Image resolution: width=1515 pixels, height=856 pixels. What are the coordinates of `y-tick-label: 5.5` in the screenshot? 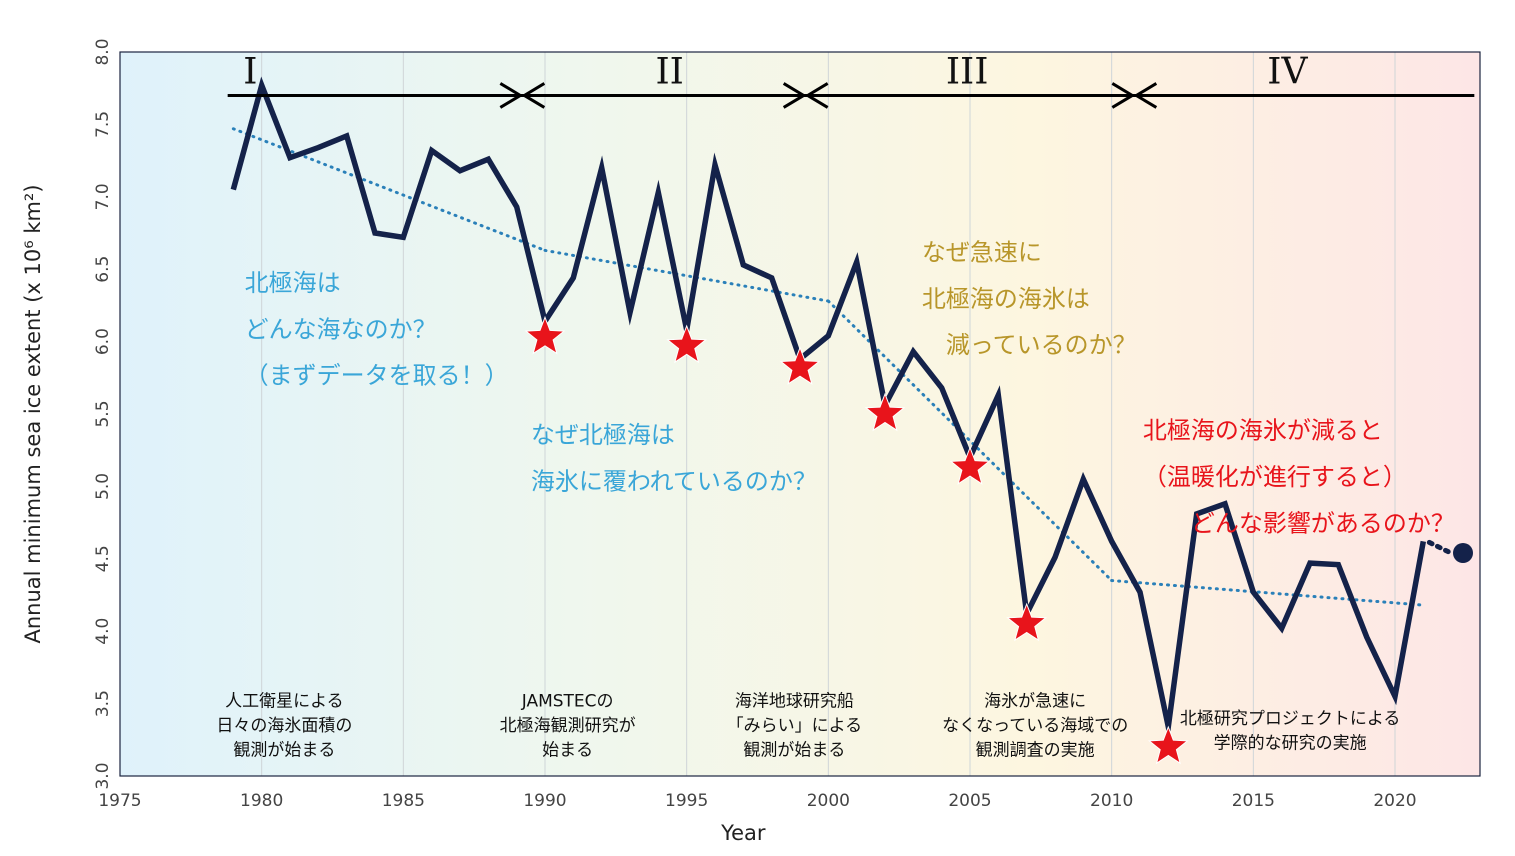 It's located at (103, 413).